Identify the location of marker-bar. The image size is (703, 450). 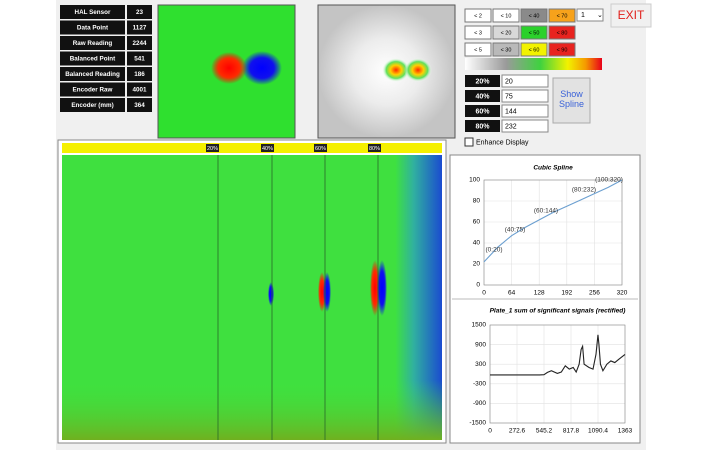
(252, 148).